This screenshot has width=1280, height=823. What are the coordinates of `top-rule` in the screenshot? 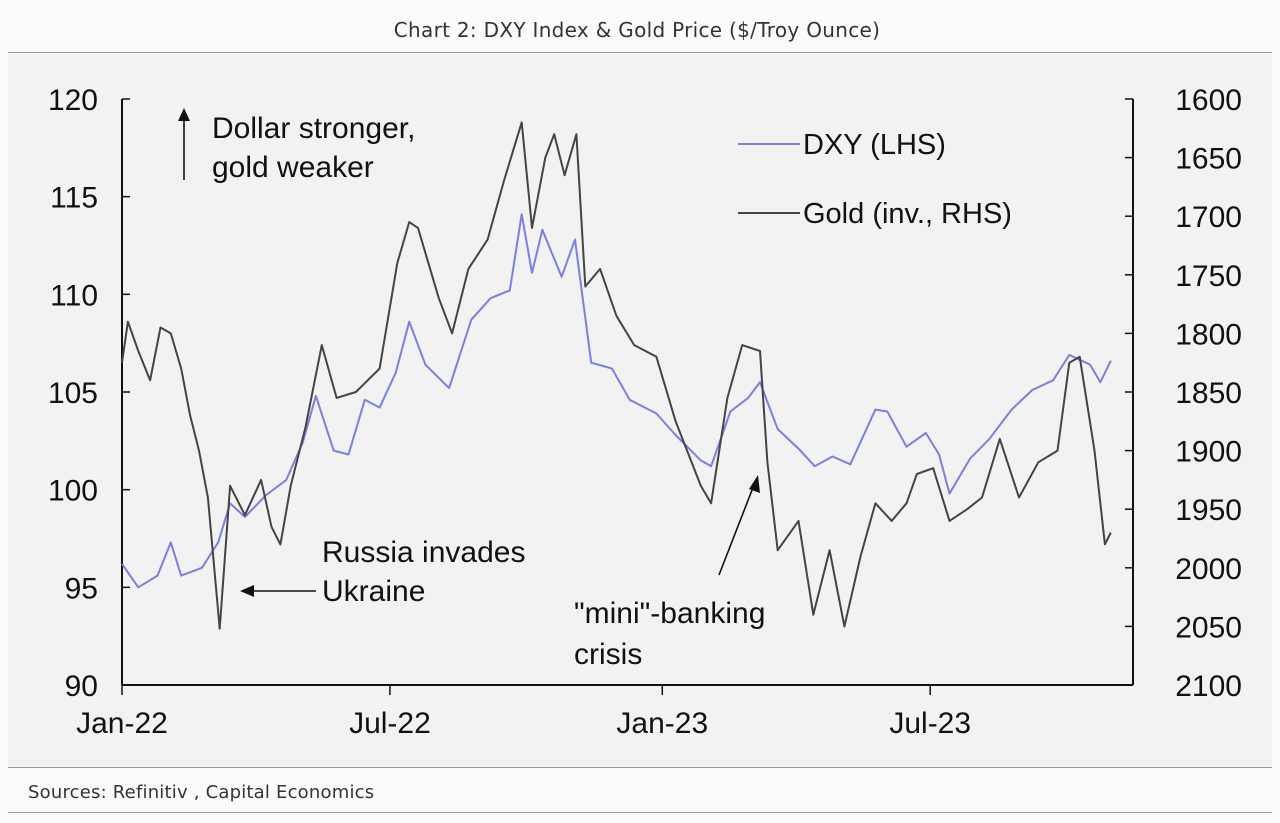 It's located at (640, 52).